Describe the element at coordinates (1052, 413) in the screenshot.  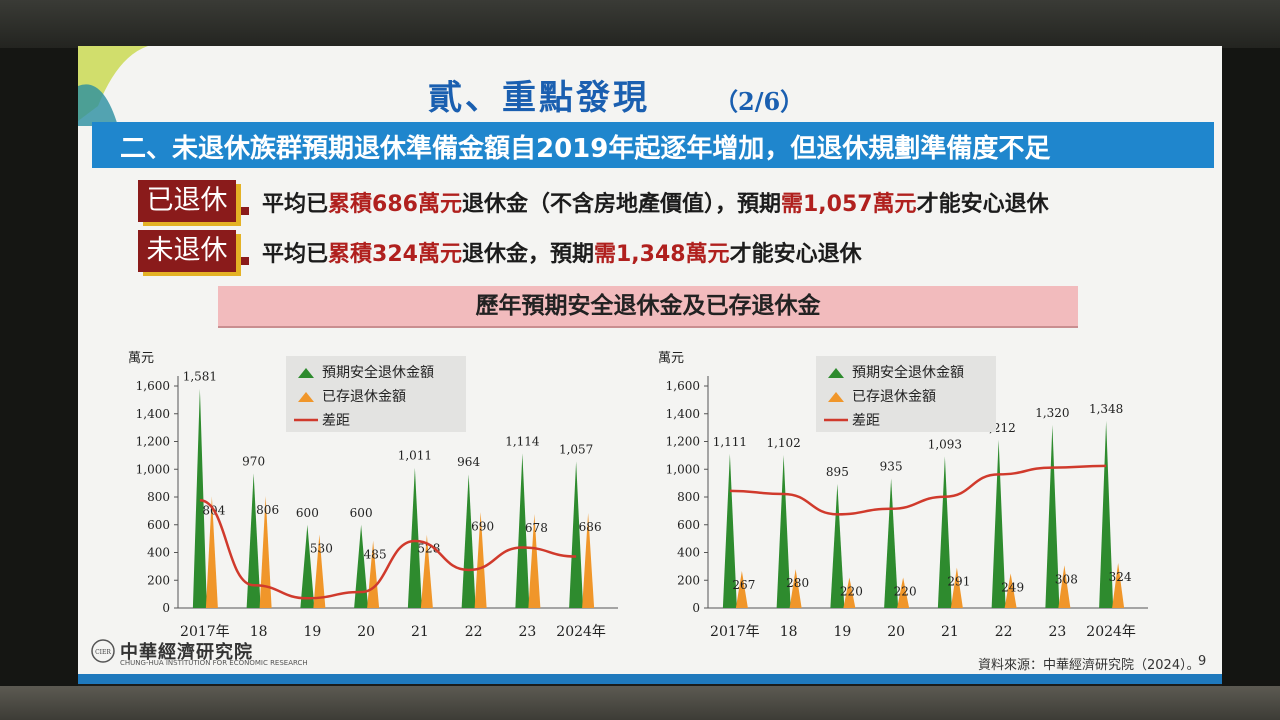
I see `expected-data-label: 1,320` at that location.